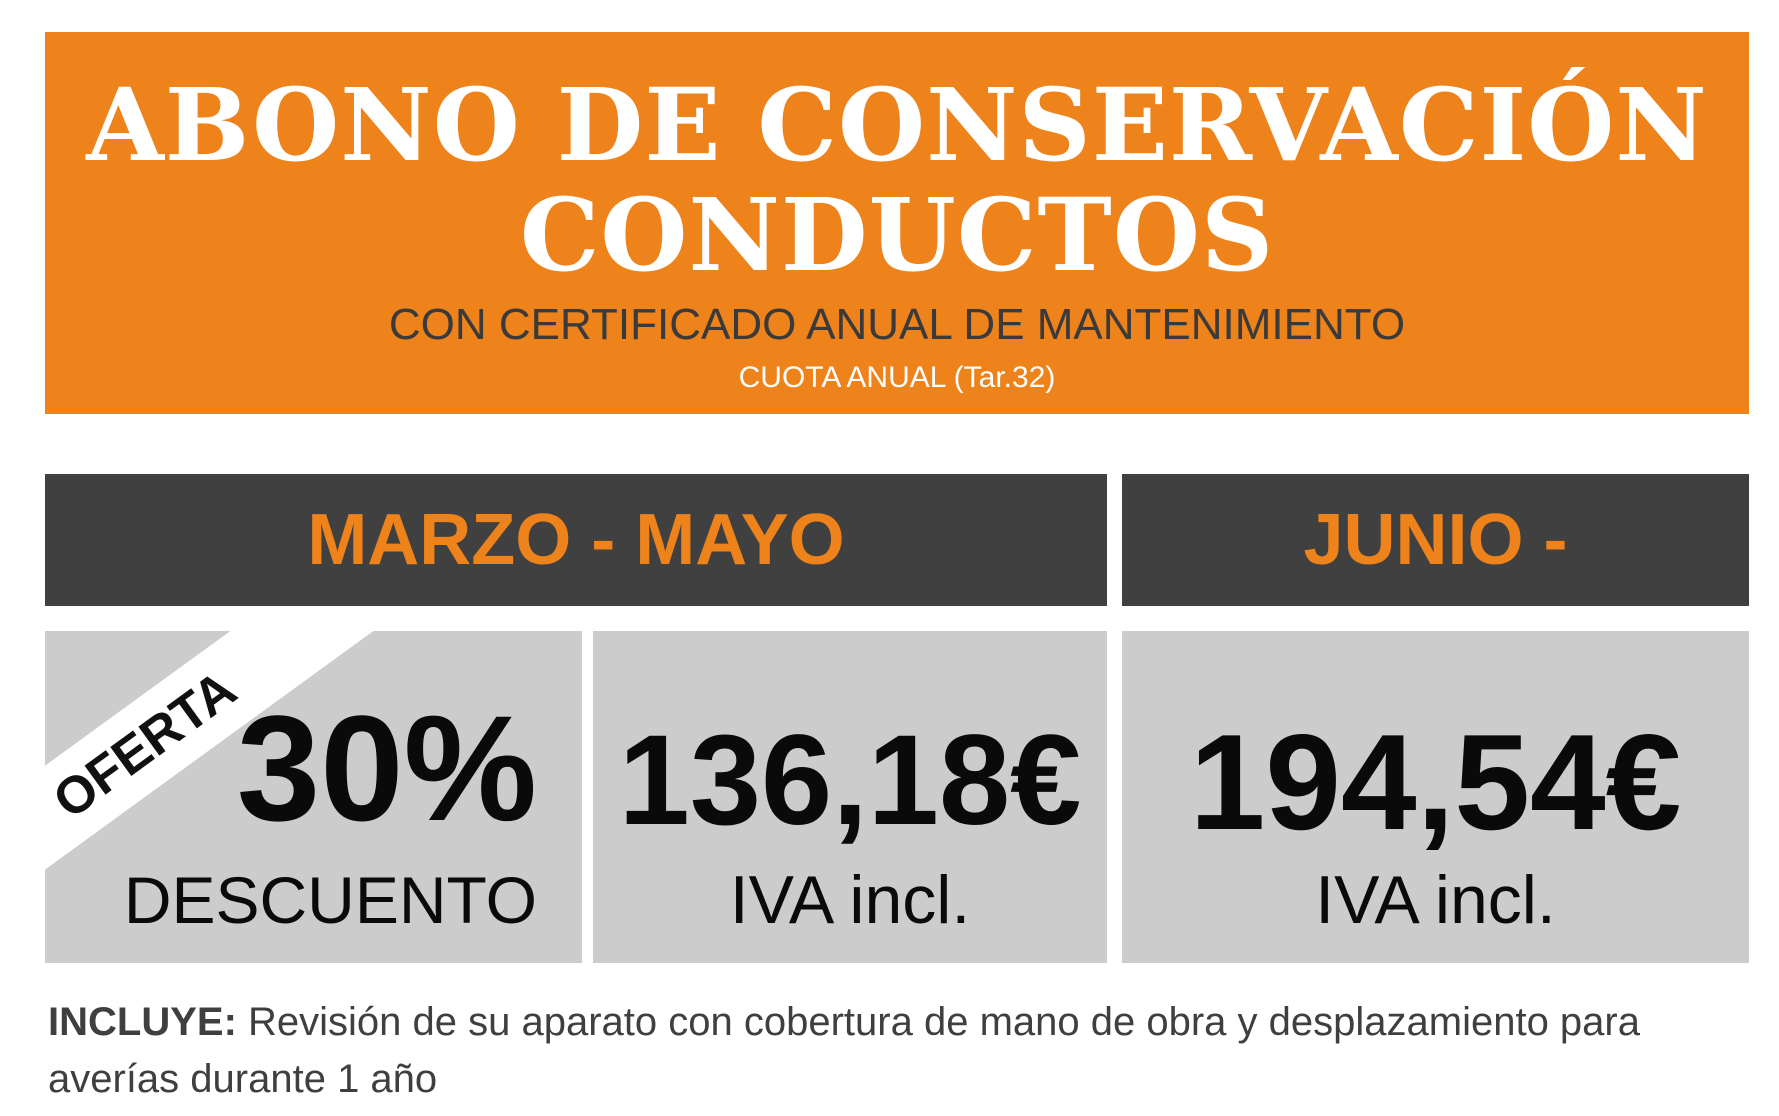 Image resolution: width=1779 pixels, height=1116 pixels. I want to click on vat-note-junio-febrero: IVA incl., so click(1435, 900).